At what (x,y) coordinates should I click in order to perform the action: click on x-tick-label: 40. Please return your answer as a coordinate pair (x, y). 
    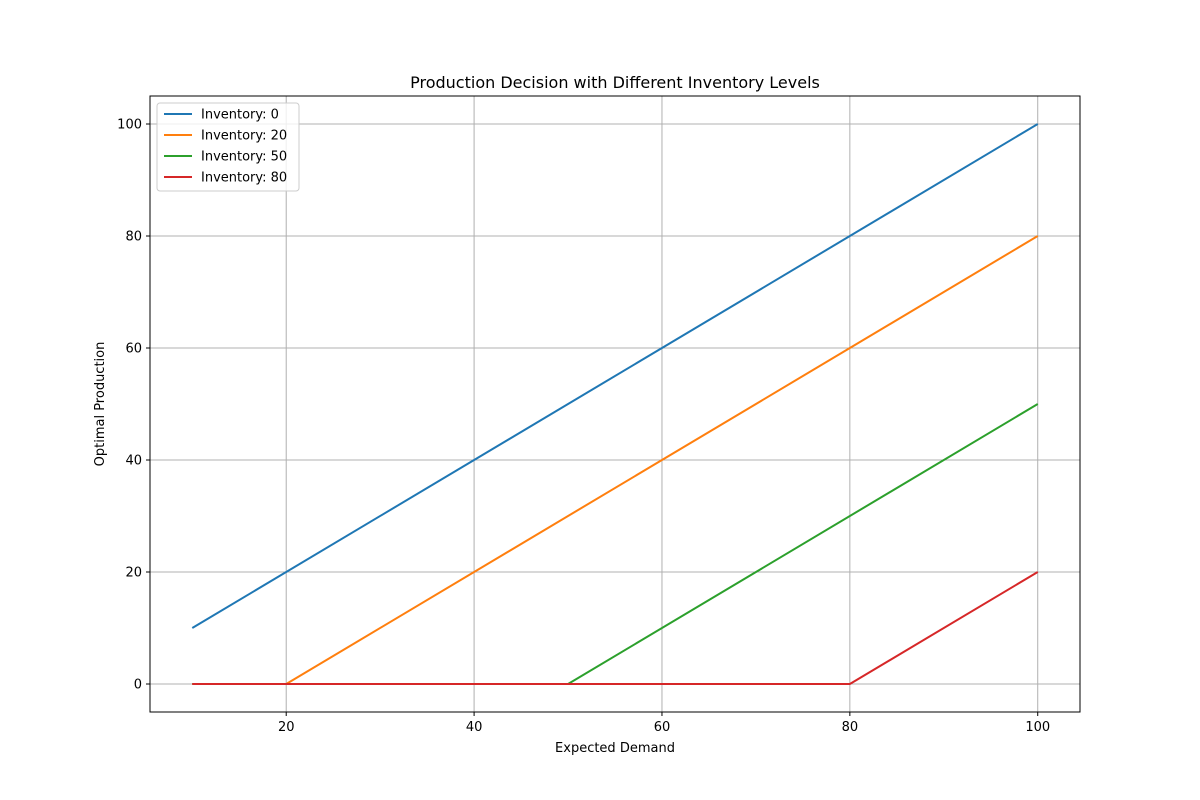
    Looking at the image, I should click on (474, 727).